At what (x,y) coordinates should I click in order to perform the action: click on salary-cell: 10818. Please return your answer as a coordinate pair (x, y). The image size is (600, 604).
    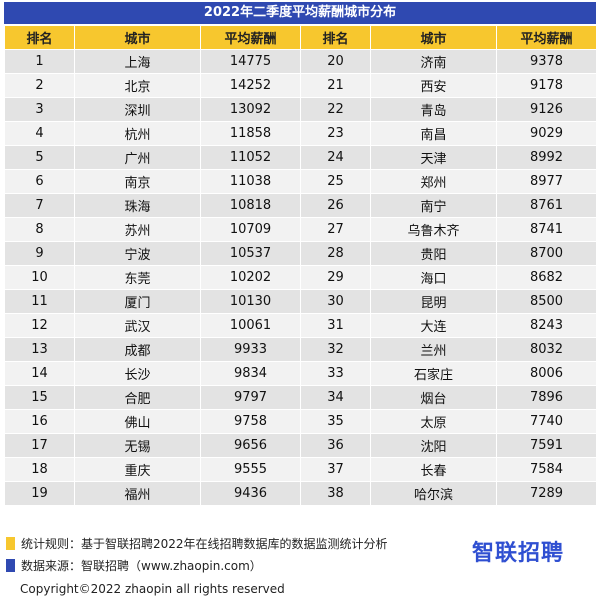
    Looking at the image, I should click on (250, 205).